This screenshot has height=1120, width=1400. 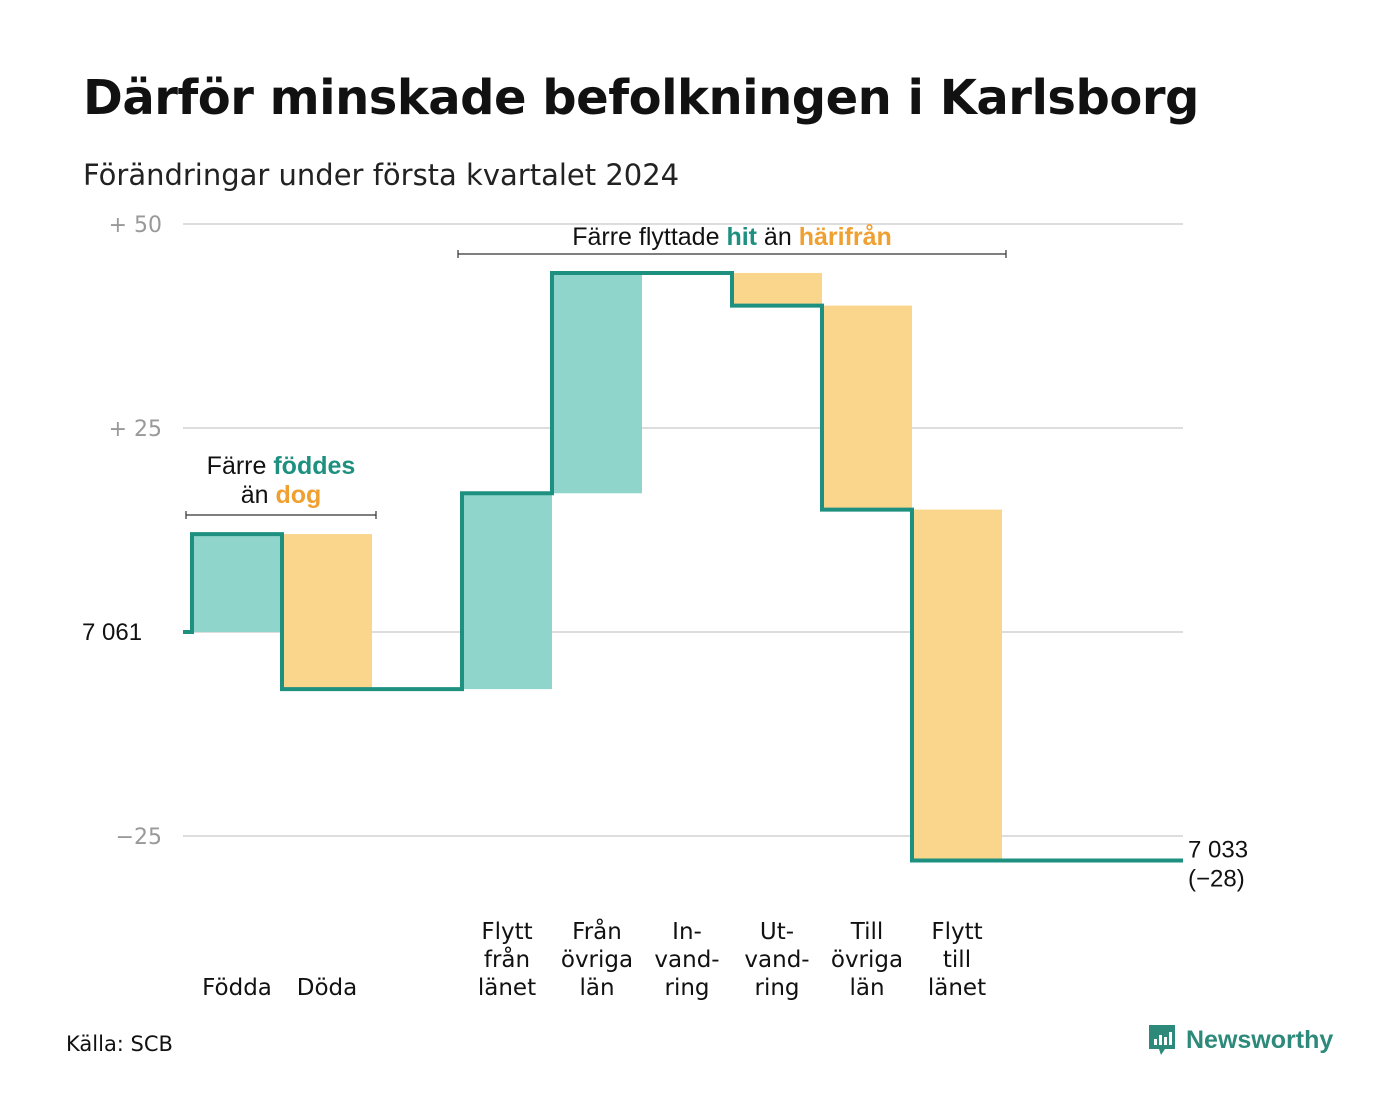 I want to click on y-tick-label: + 25, so click(x=135, y=429).